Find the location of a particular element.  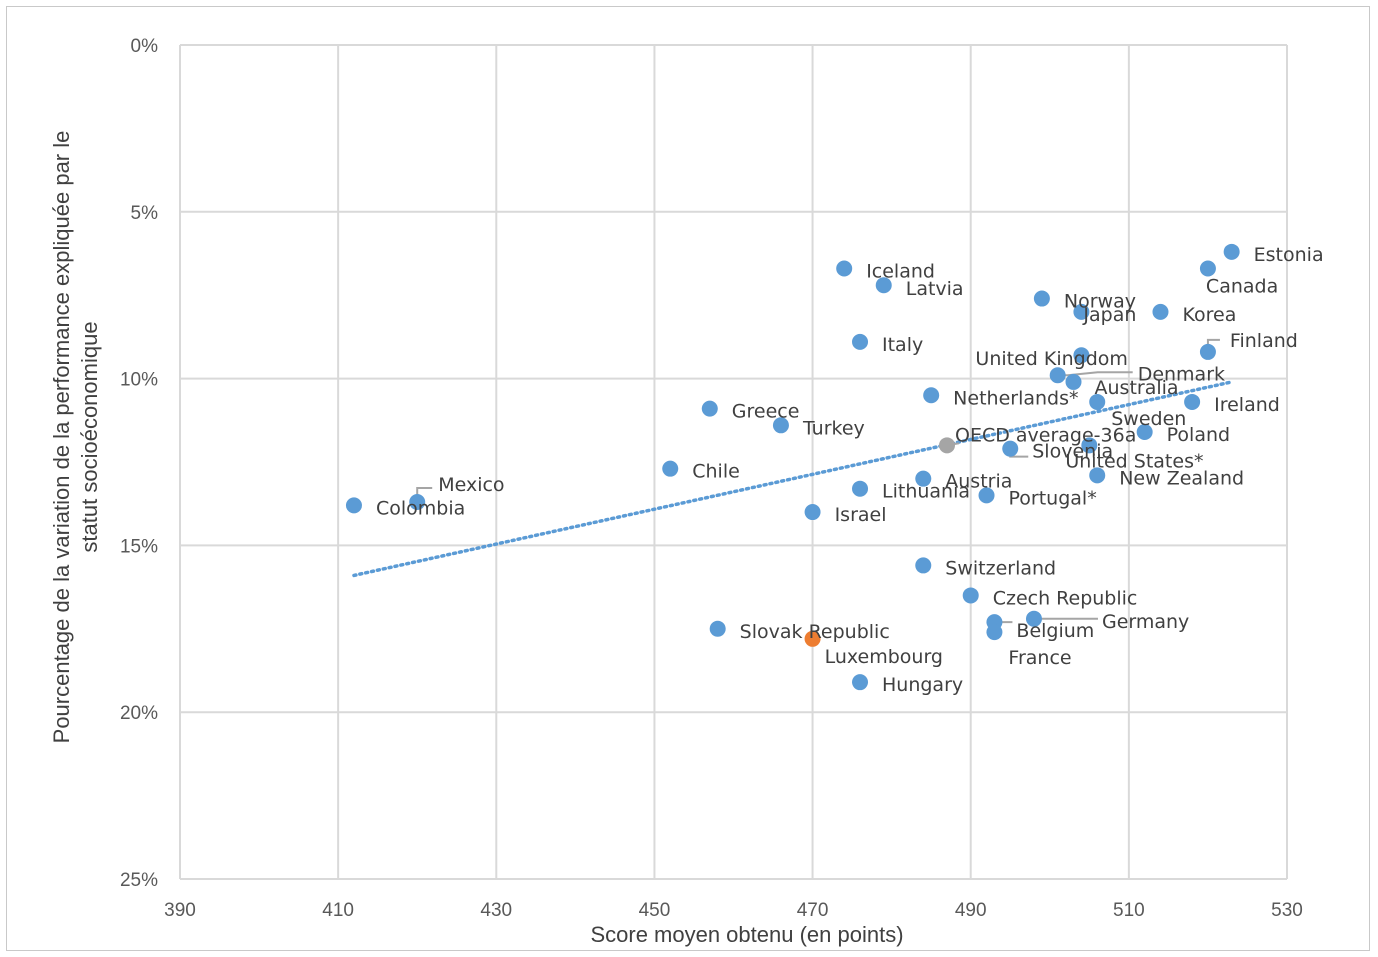

point-label: Iceland is located at coordinates (900, 272).